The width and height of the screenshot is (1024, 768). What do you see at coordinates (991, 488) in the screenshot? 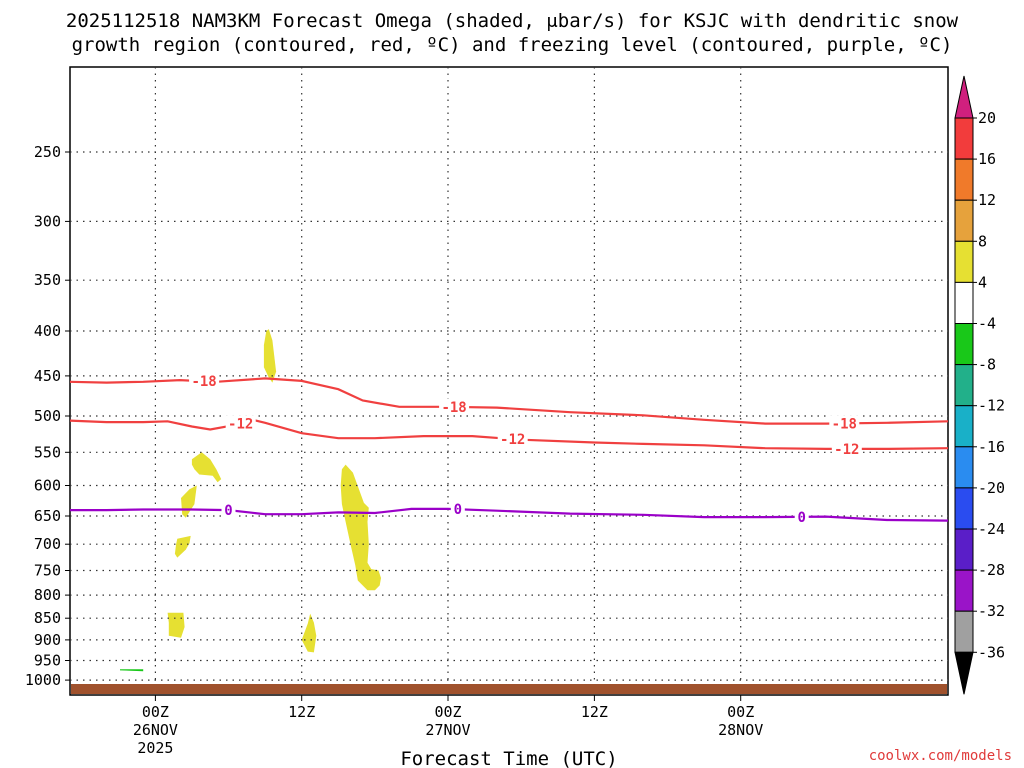
I see `colorbar-label-10: -20` at bounding box center [991, 488].